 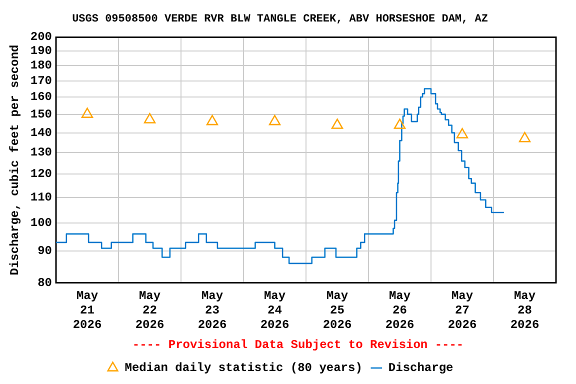 I want to click on y-axis-title: Discharge, cubic feet per second, so click(x=15, y=160).